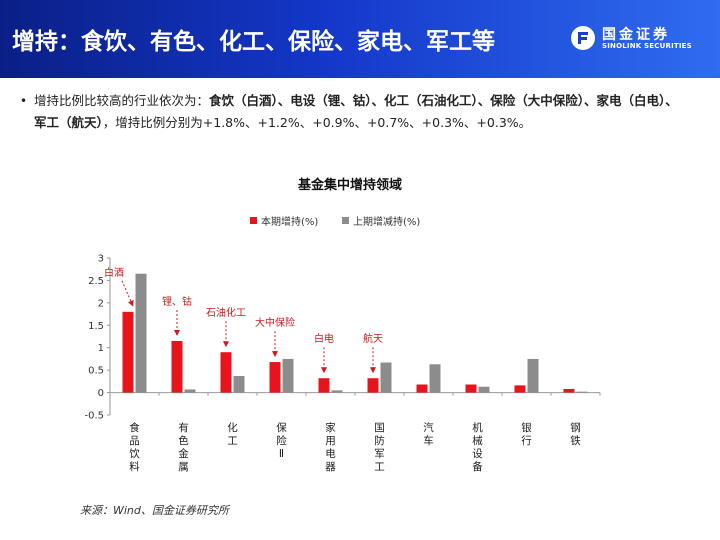  What do you see at coordinates (101, 348) in the screenshot?
I see `y-tick-label-3: 1` at bounding box center [101, 348].